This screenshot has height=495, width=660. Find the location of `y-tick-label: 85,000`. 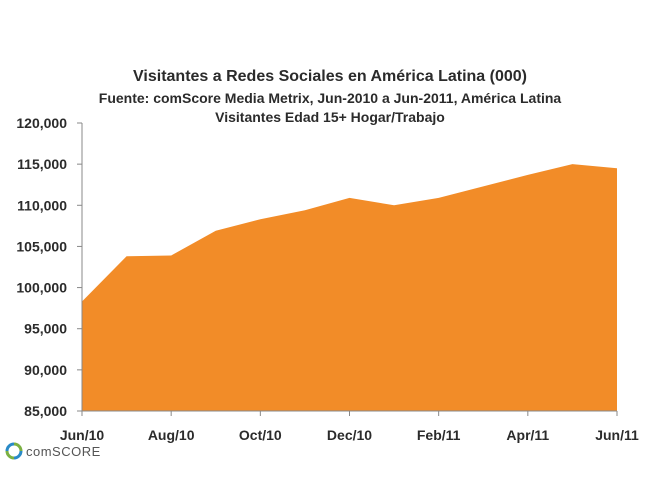

y-tick-label: 85,000 is located at coordinates (45, 411).